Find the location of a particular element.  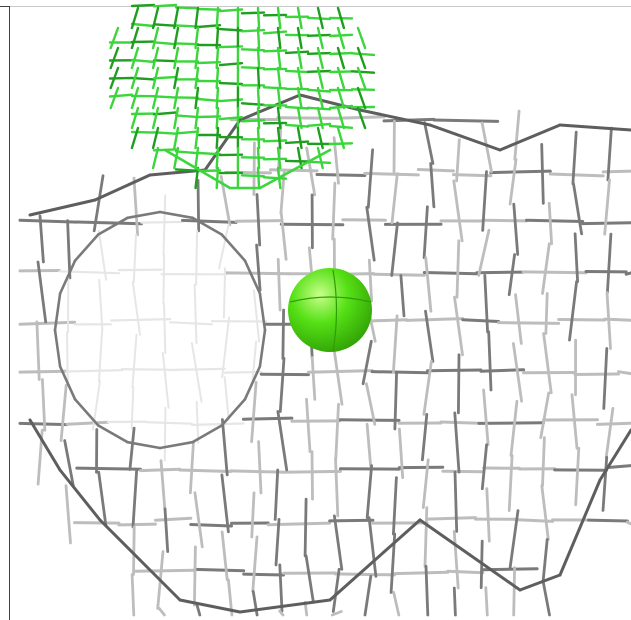

viewer-frame-corner-tick is located at coordinates (5, 6).